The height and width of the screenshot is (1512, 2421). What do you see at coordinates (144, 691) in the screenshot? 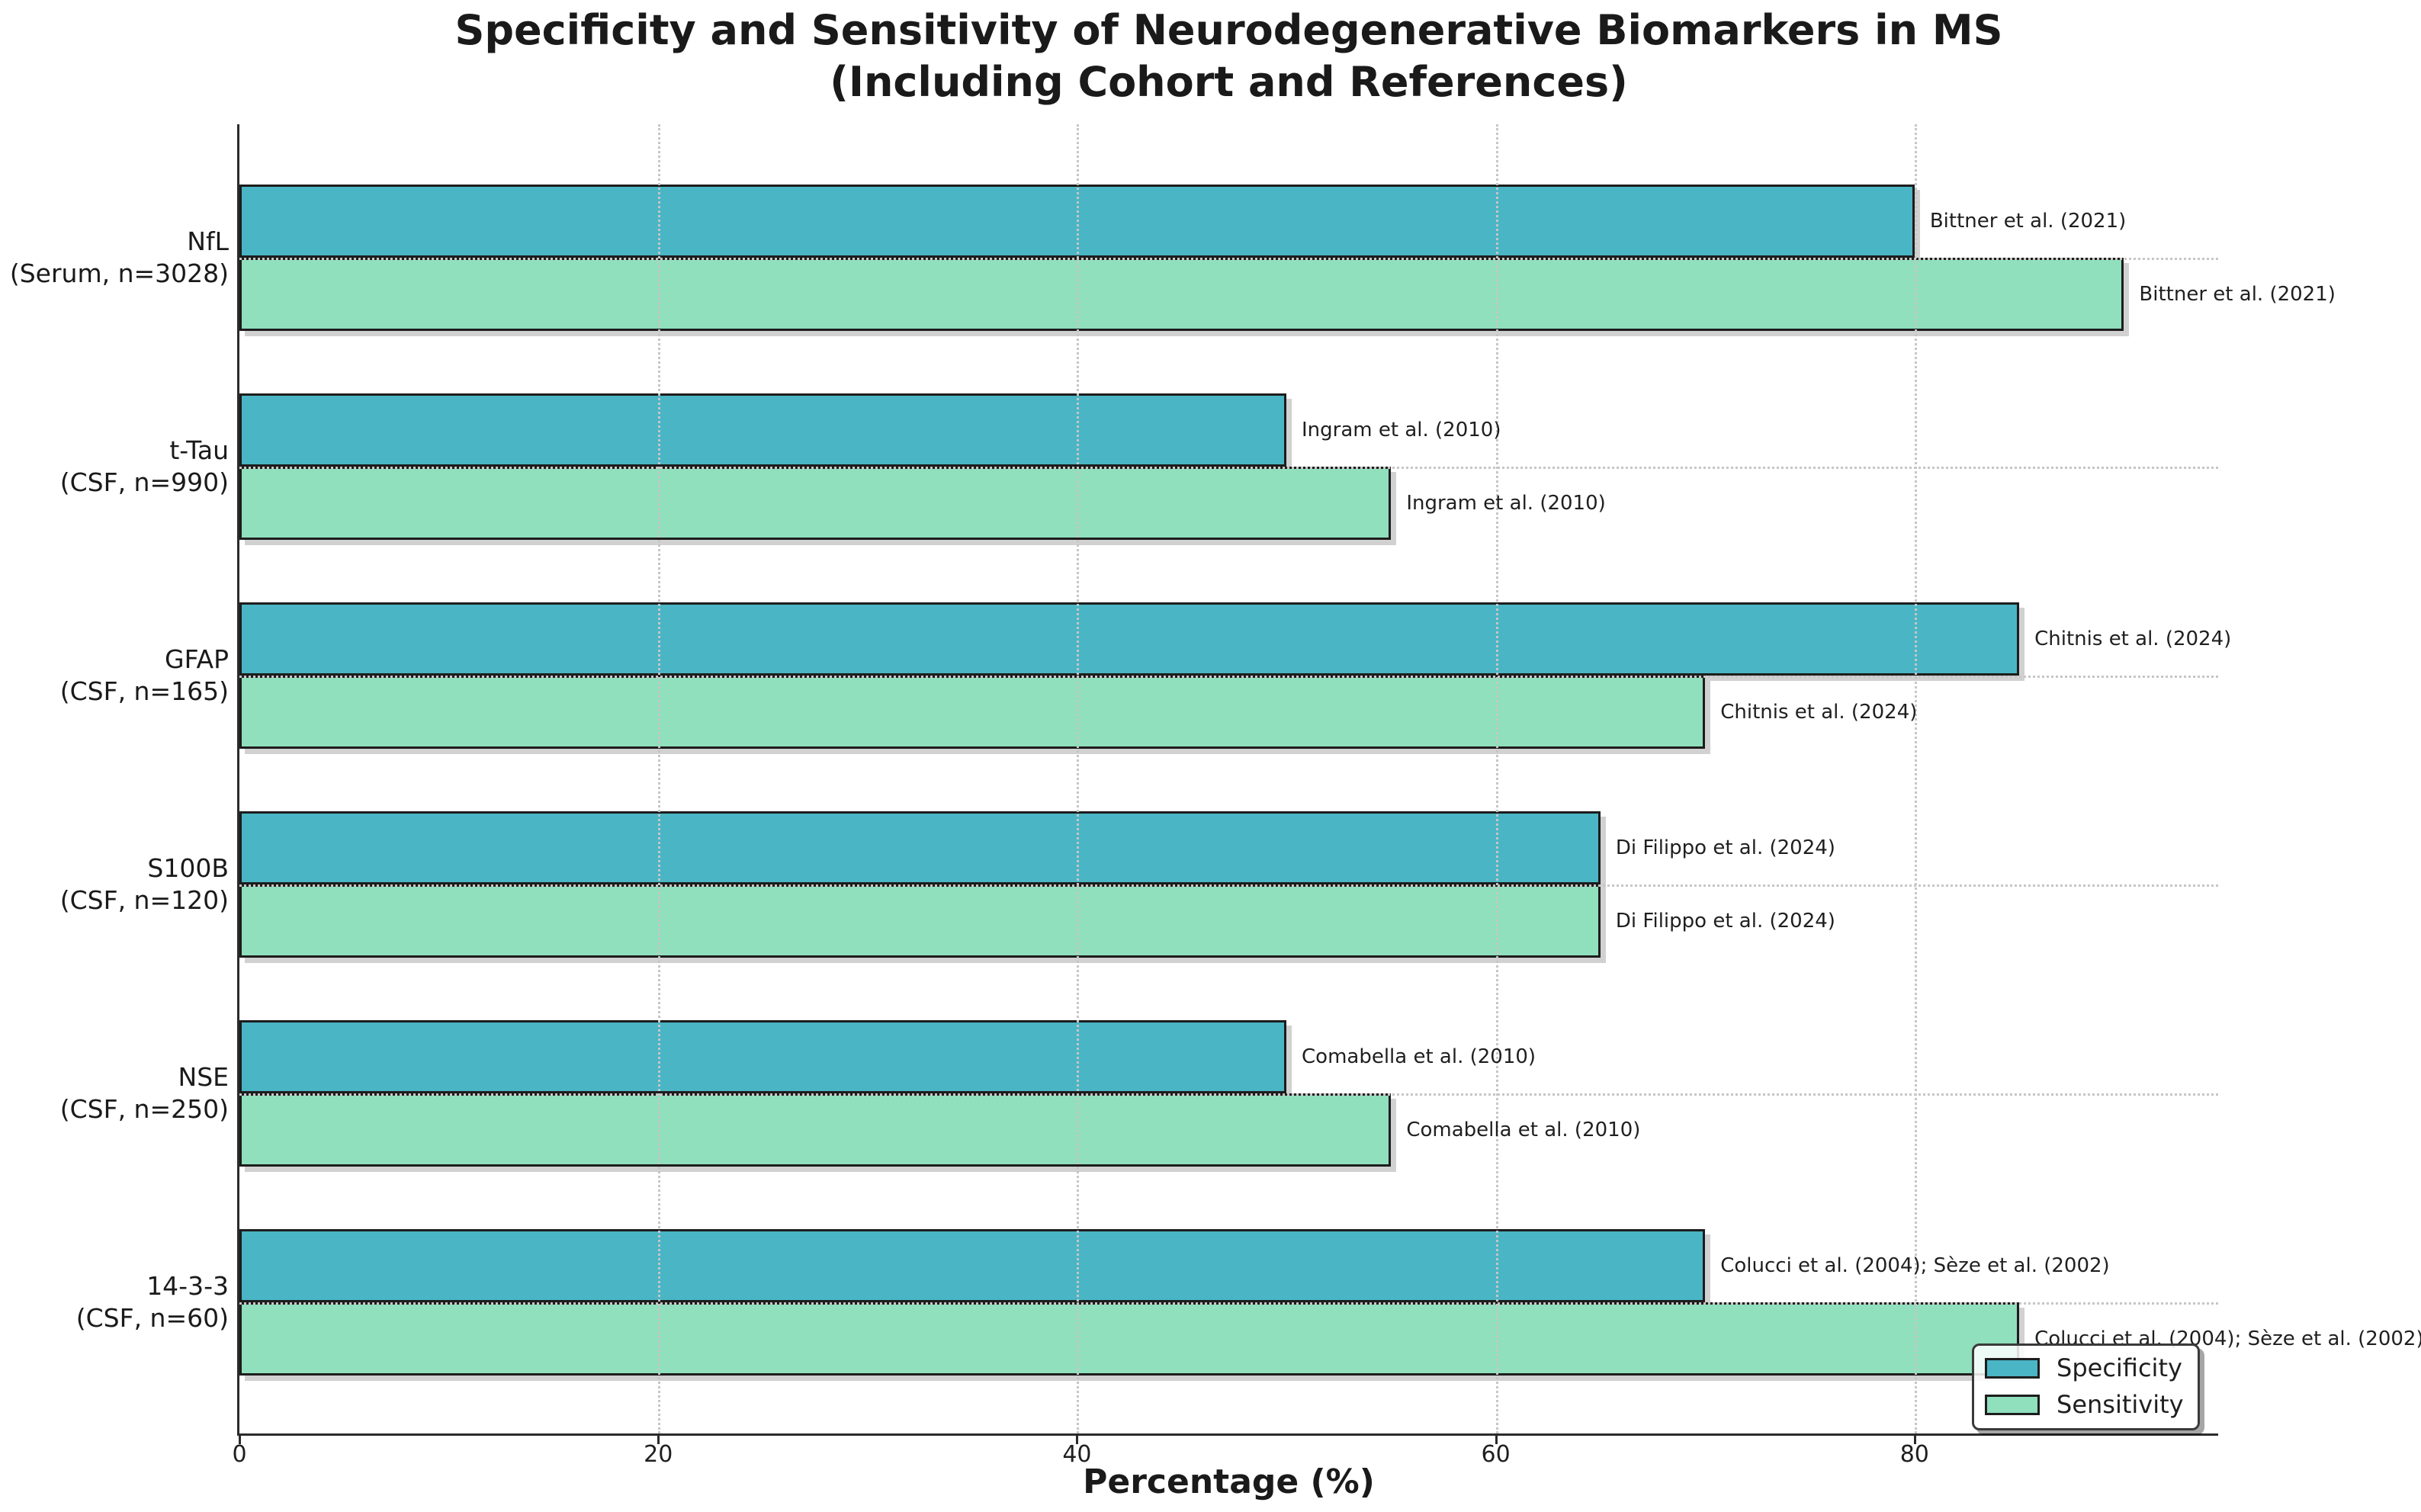
I see `y-category-cohort: (CSF, n=165)` at bounding box center [144, 691].